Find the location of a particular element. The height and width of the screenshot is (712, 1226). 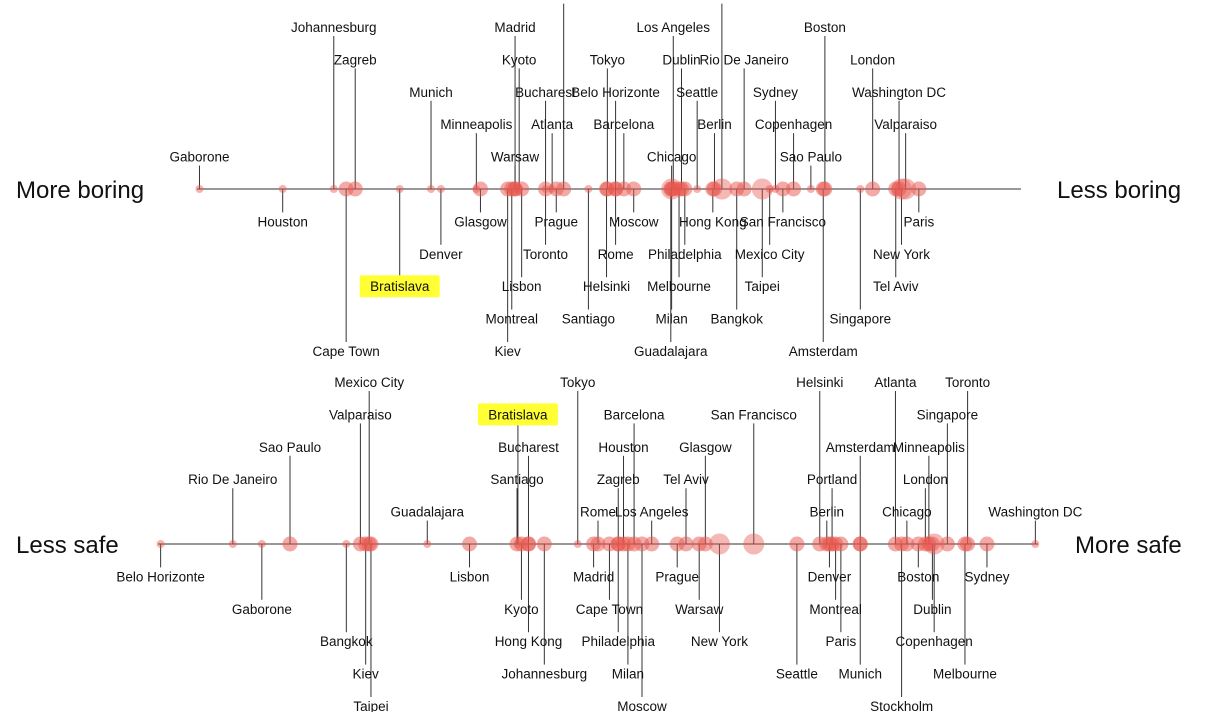

boring-label-prague: Prague is located at coordinates (556, 221).